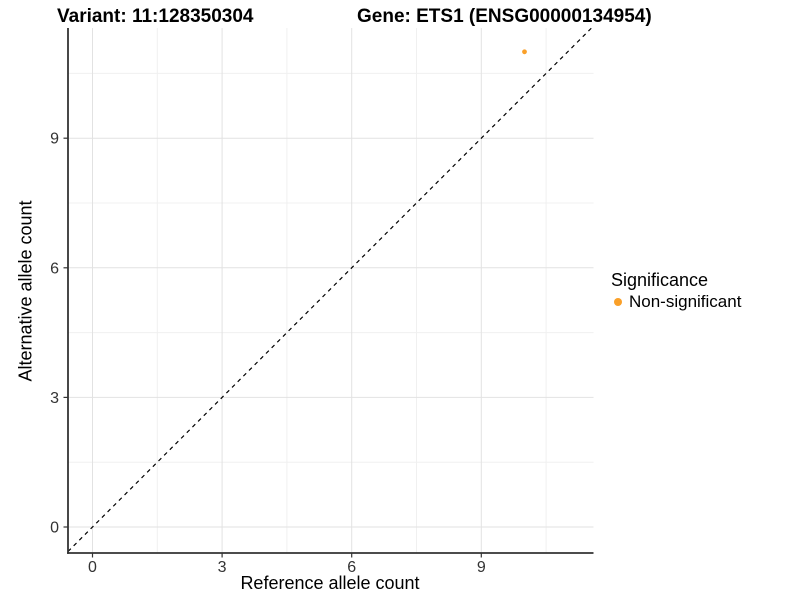 This screenshot has height=600, width=800. Describe the element at coordinates (618, 302) in the screenshot. I see `legend-point-icon` at that location.